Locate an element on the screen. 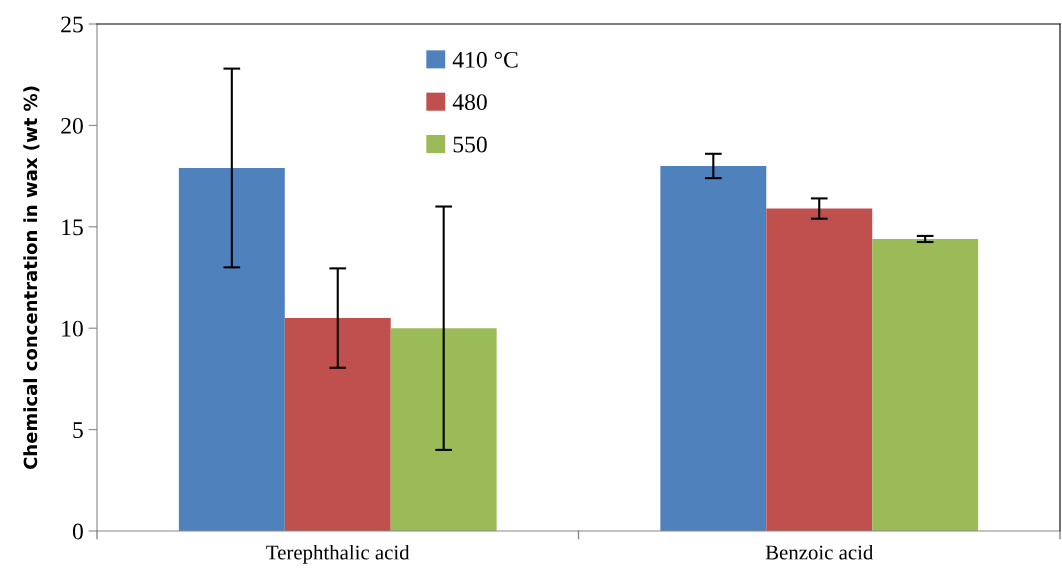 Image resolution: width=1062 pixels, height=576 pixels. y-tick-label: 0 is located at coordinates (77, 531).